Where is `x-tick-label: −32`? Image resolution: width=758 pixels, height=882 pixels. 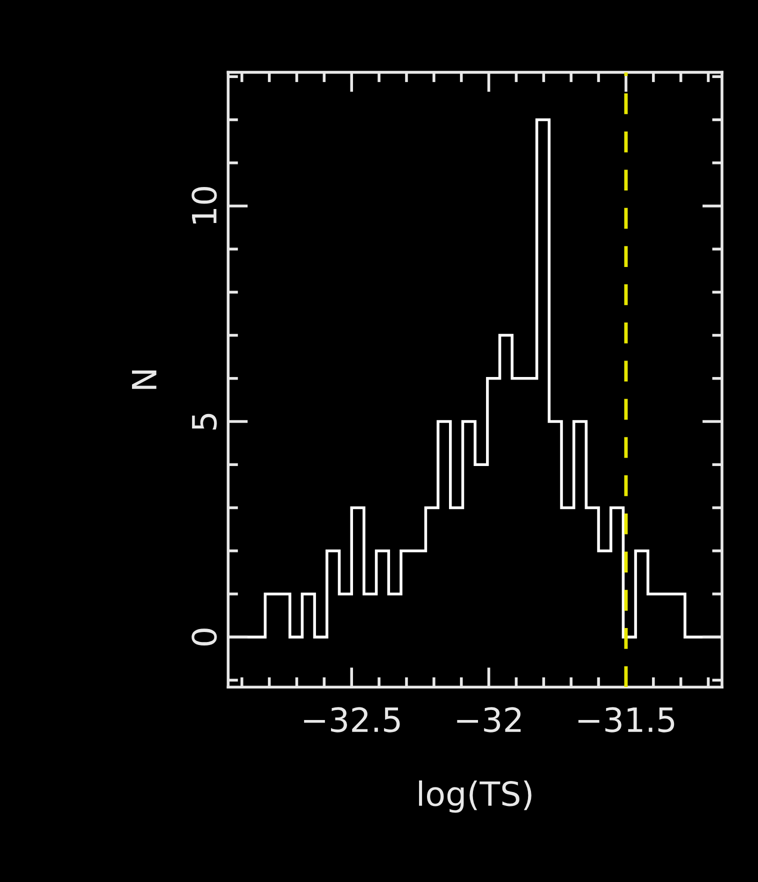
x-tick-label: −32 is located at coordinates (489, 719).